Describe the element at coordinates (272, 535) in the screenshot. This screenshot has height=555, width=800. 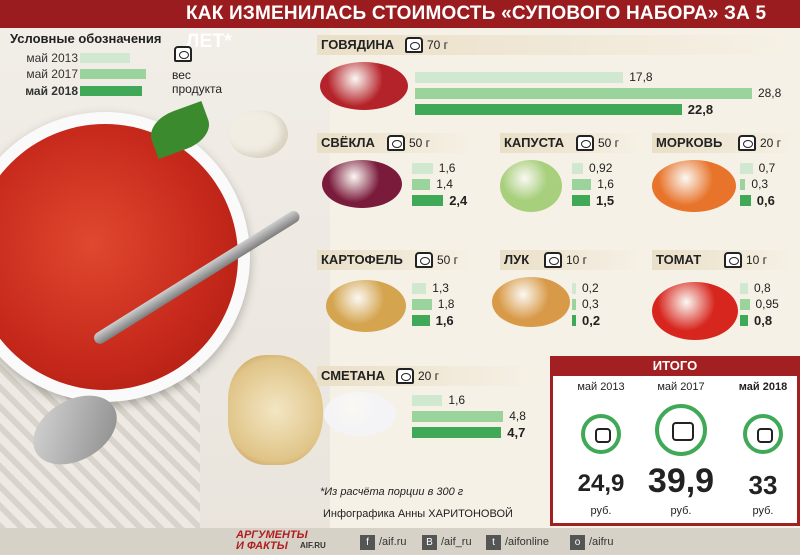
I see `brand-line-1: АРГУМЕНТЫ` at that location.